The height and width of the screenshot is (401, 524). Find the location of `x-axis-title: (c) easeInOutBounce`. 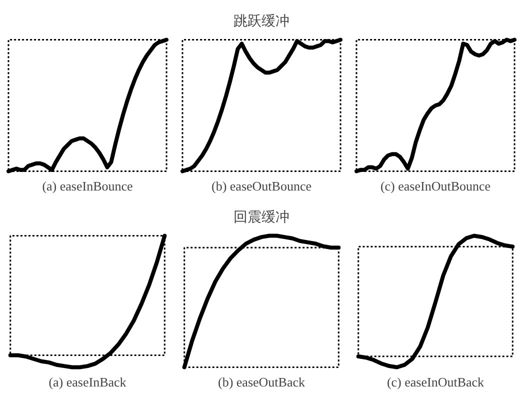

x-axis-title: (c) easeInOutBounce is located at coordinates (435, 186).